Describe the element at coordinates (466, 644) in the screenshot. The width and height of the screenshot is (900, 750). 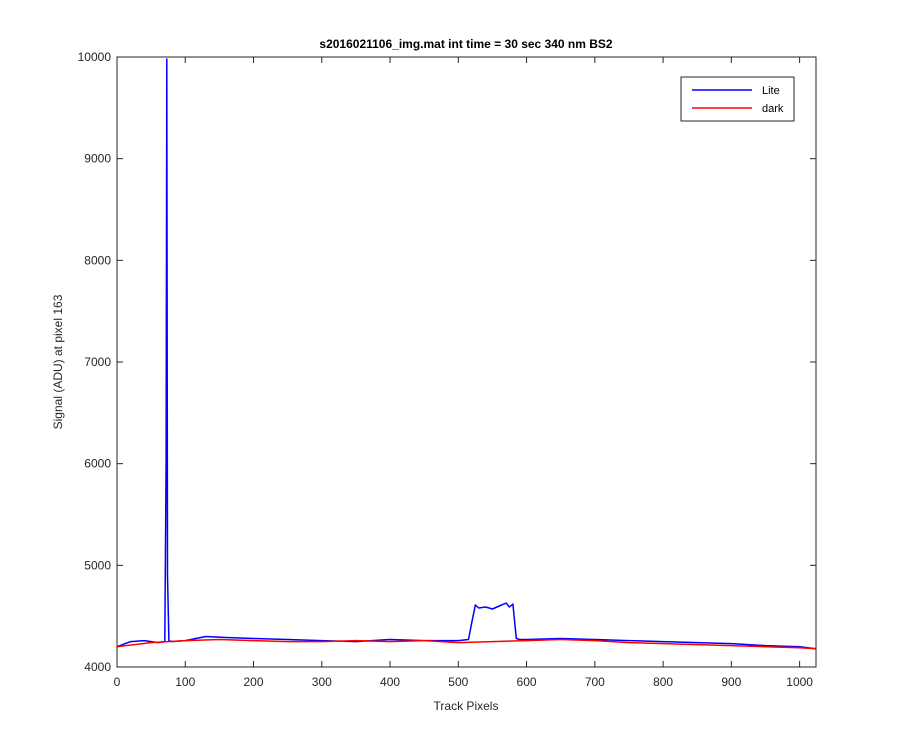
I see `series-line-dark` at that location.